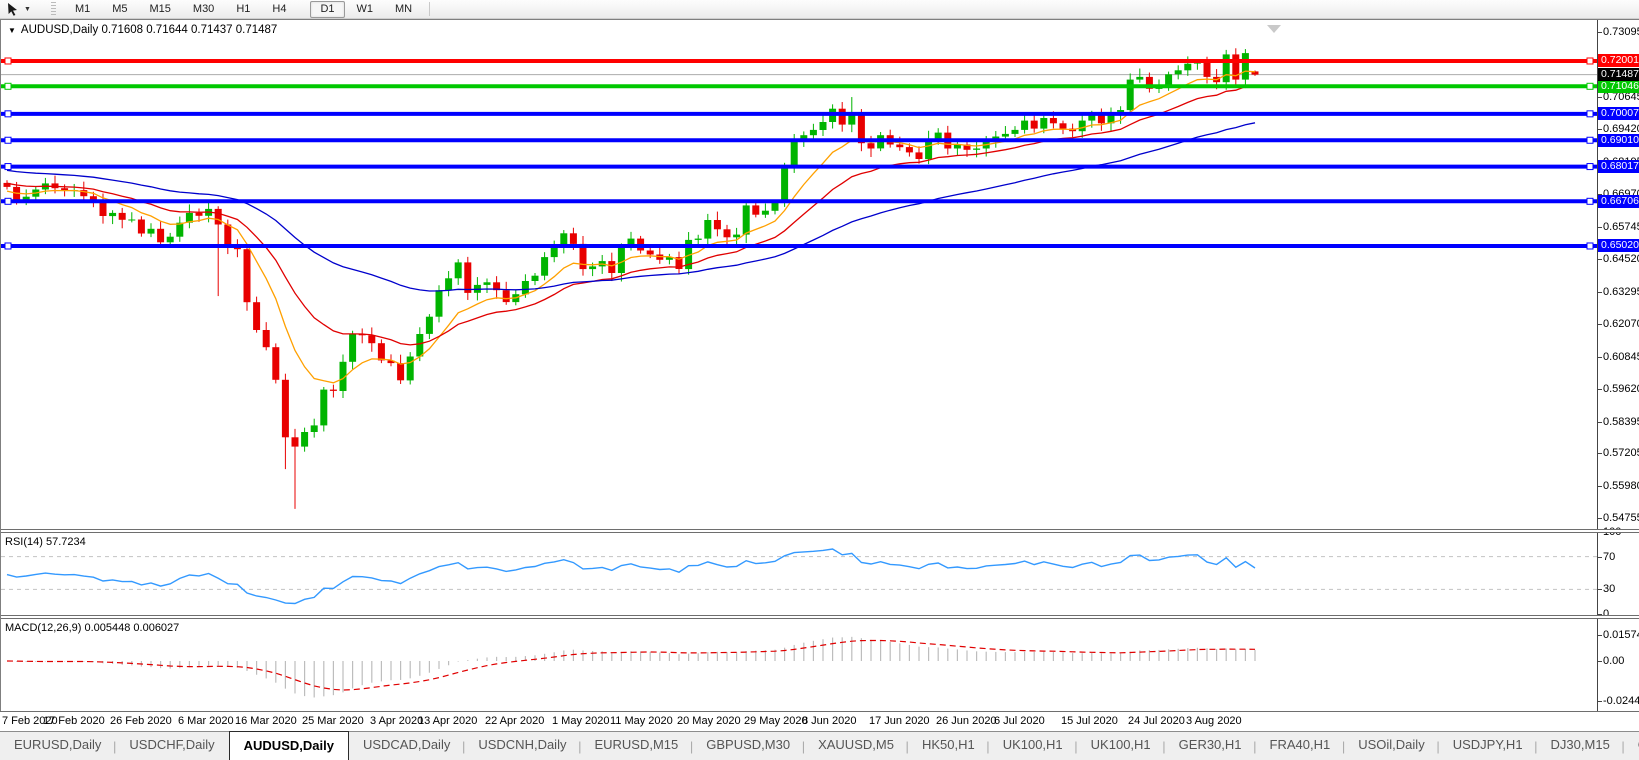 This screenshot has width=1639, height=760. Describe the element at coordinates (65, 745) in the screenshot. I see `tab-eurusd-daily: EURUSD,Daily |` at that location.